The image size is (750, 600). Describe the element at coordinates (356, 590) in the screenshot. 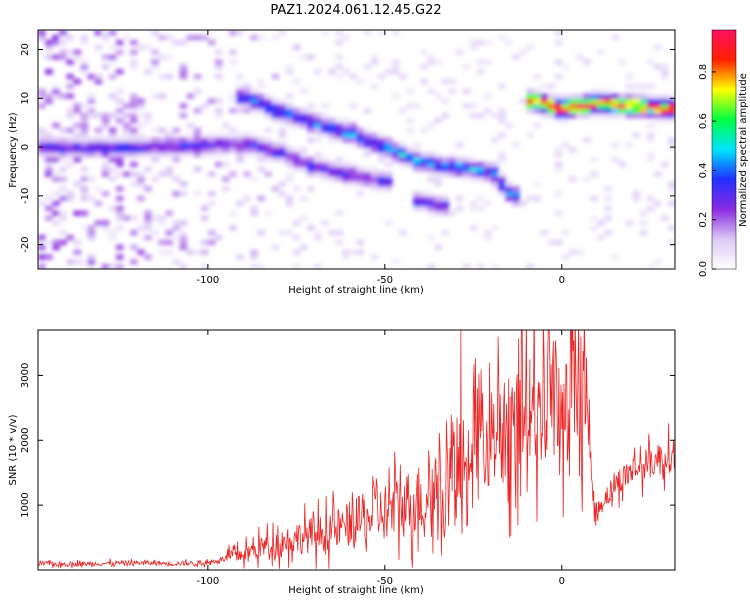

I see `snr-x-axis-label: Height of straight line (km)` at that location.